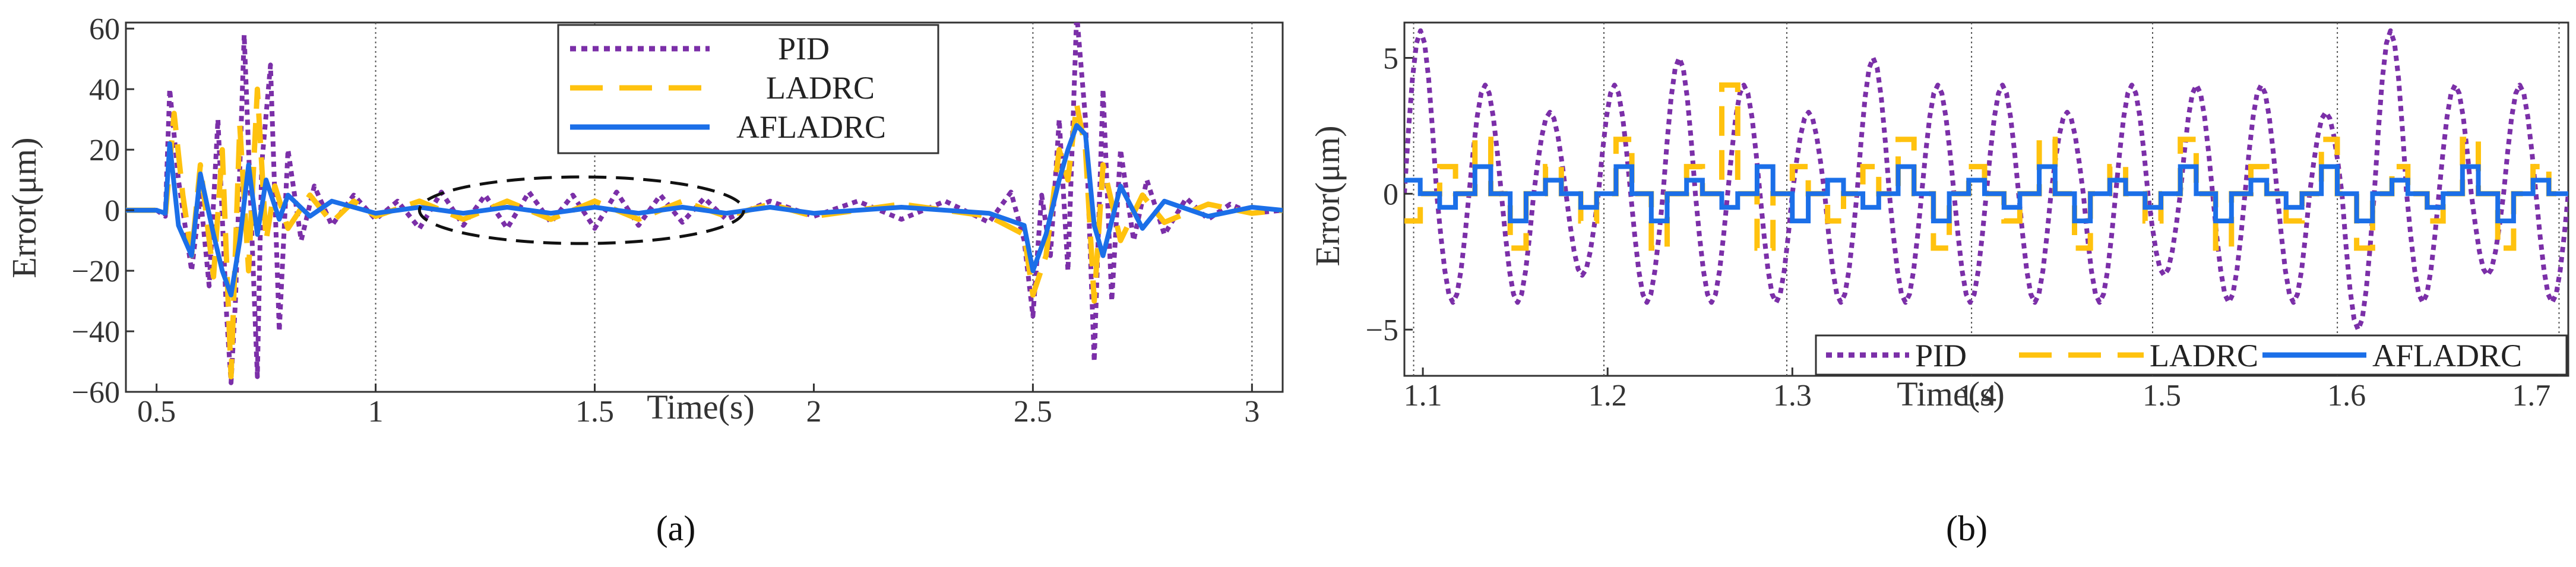 This screenshot has width=2576, height=567. I want to click on legend-a: PID LADRC AFLADRC, so click(748, 89).